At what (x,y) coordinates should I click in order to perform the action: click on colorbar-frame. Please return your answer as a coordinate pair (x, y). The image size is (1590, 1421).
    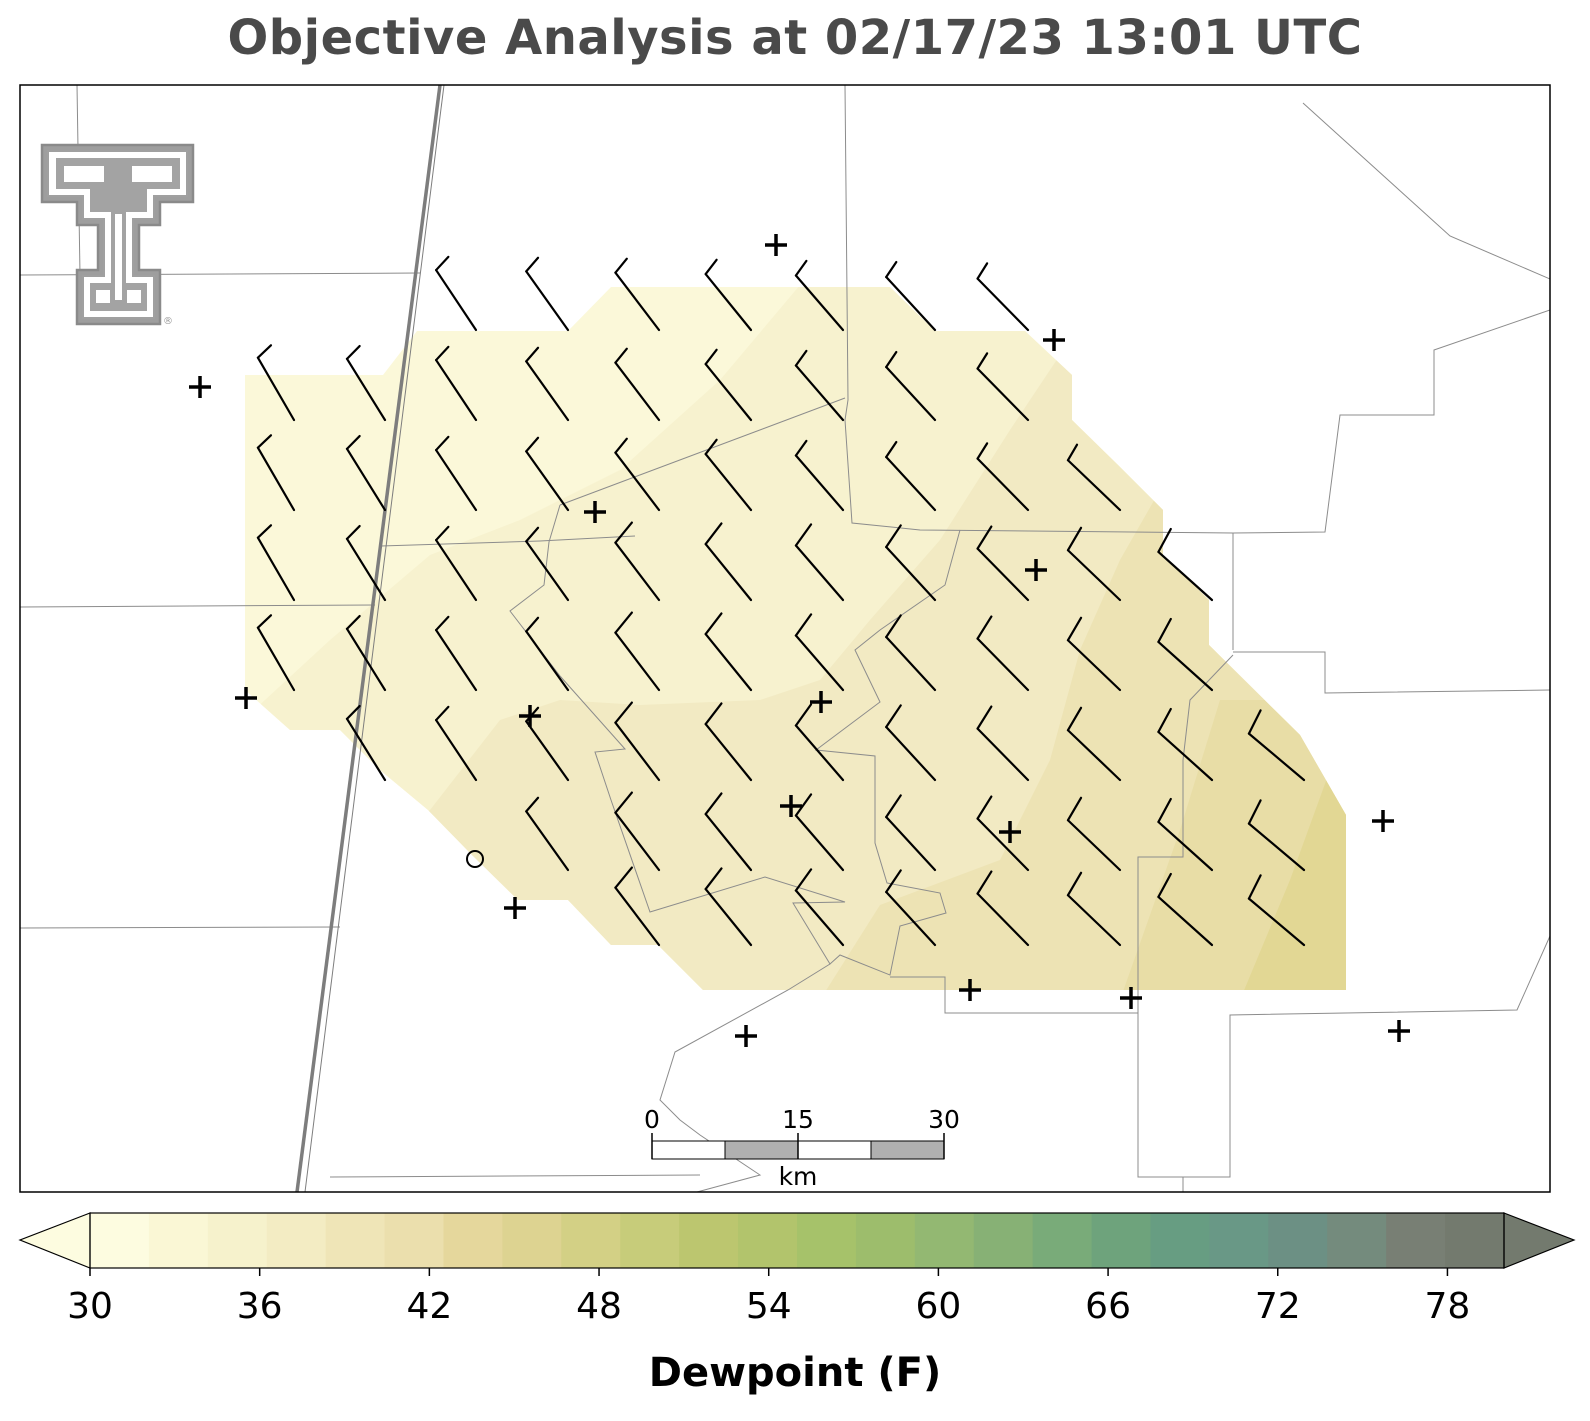
    Looking at the image, I should click on (797, 1240).